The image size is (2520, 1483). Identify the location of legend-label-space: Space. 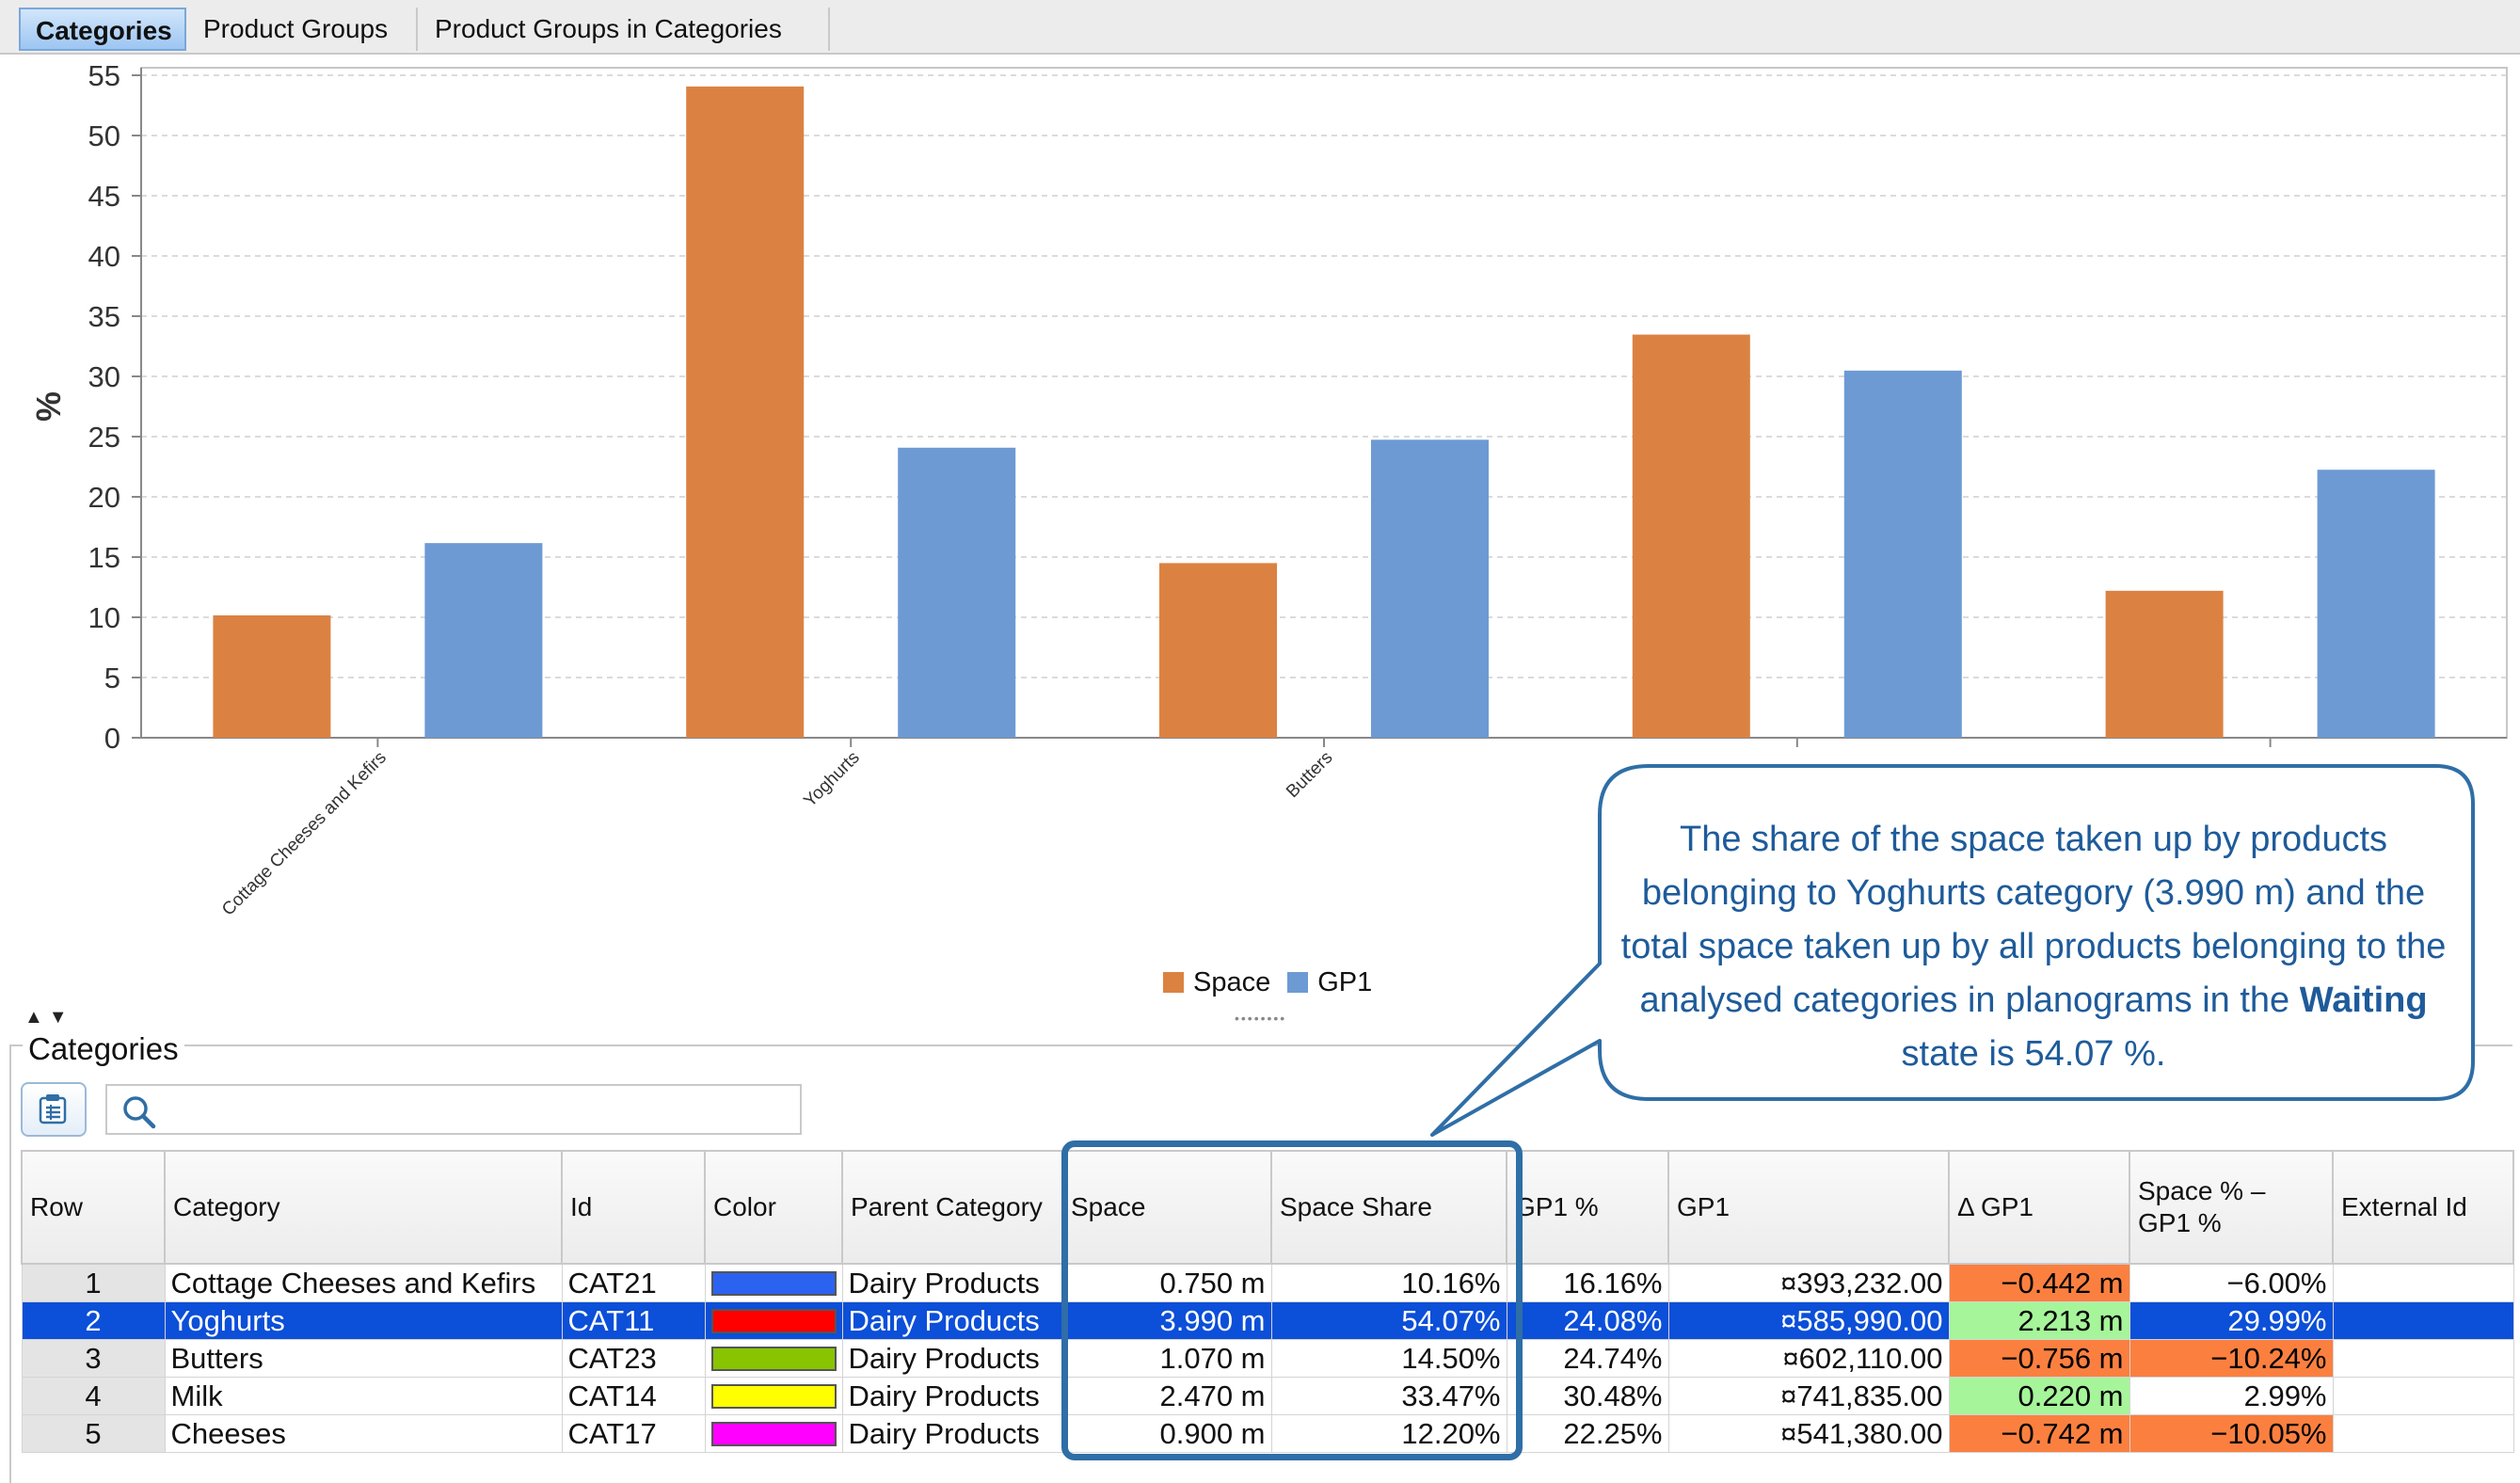
(1232, 981).